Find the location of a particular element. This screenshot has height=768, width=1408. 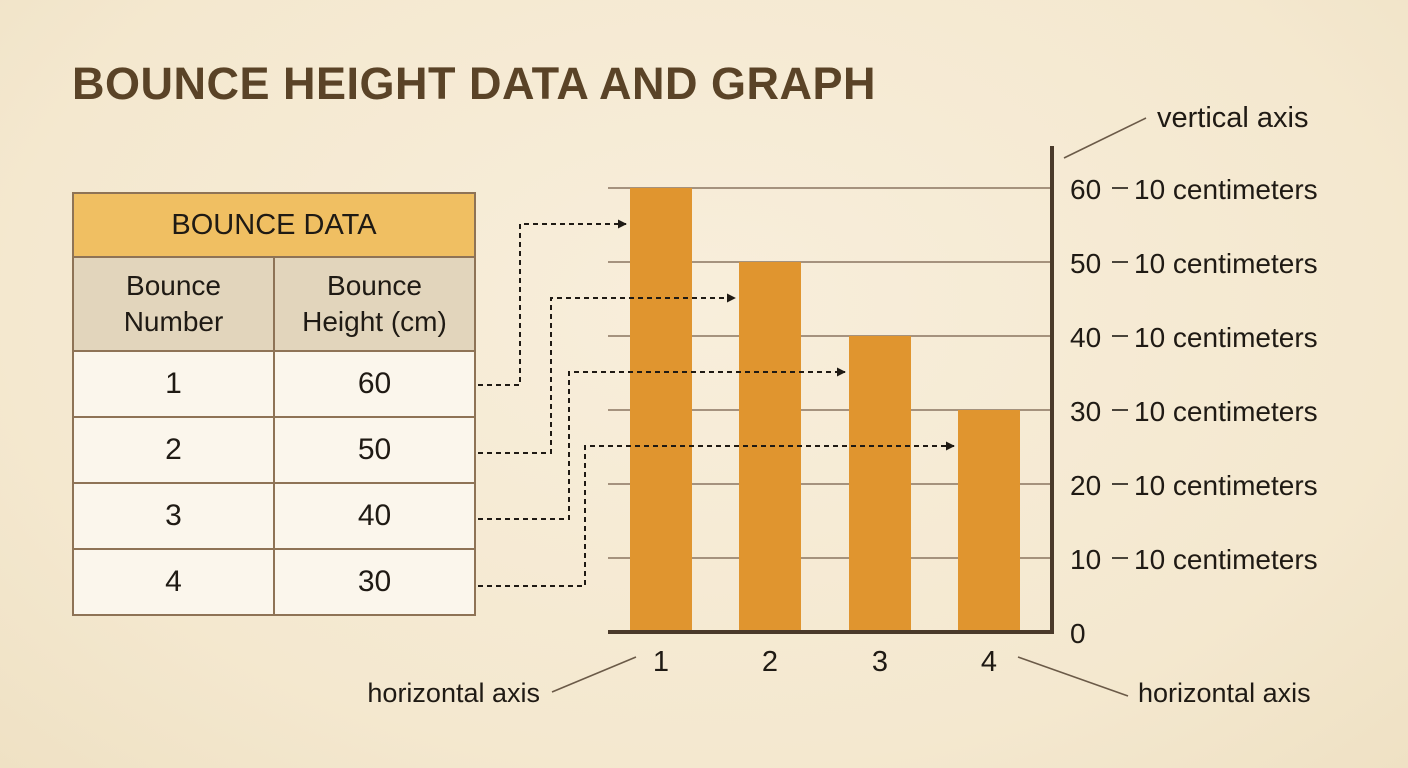

table-title-row: BOUNCE DATA is located at coordinates (274, 225).